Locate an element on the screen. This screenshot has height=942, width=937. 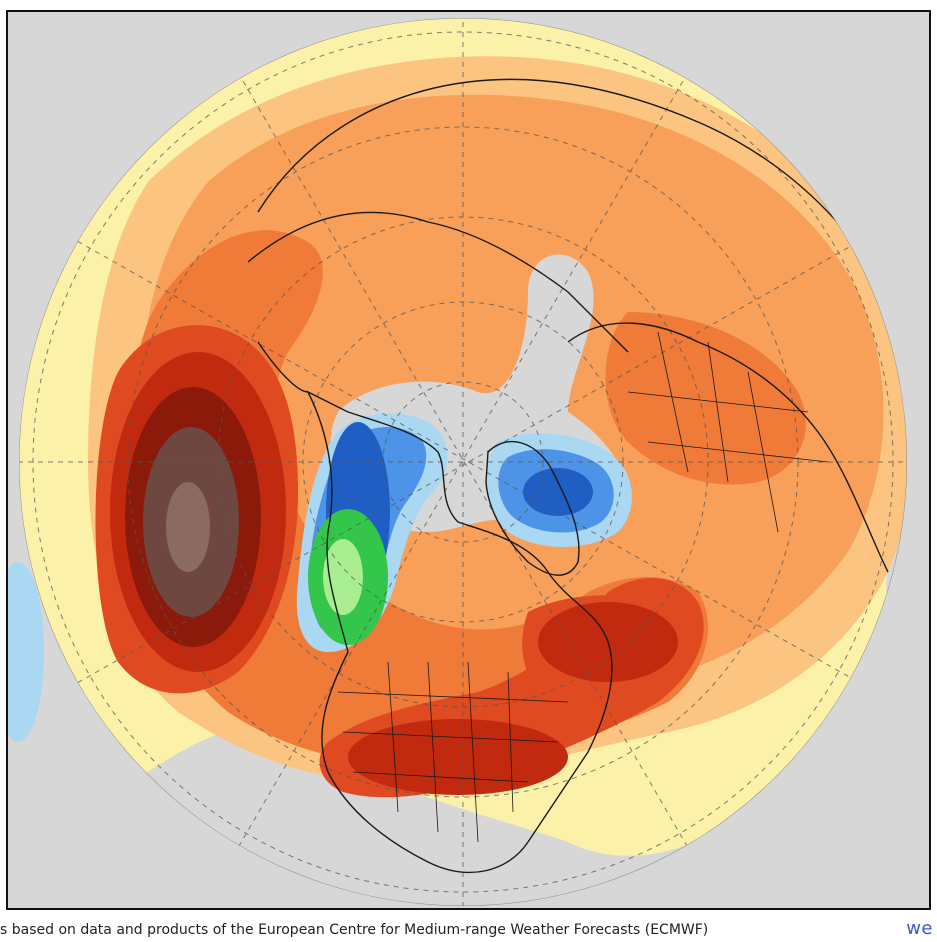
brand-text: we is located at coordinates (919, 928).